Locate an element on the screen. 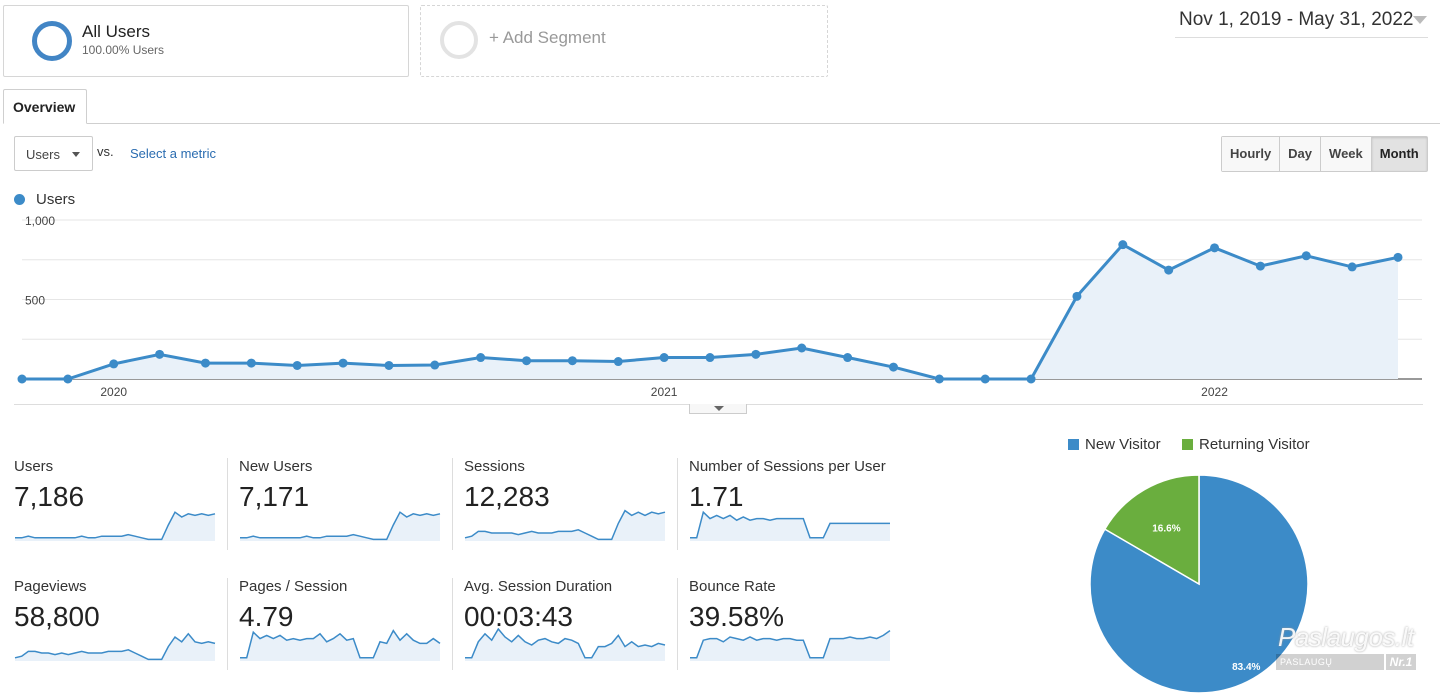 The height and width of the screenshot is (695, 1440). metric-tile: Pageviews 58,800 is located at coordinates (126, 633).